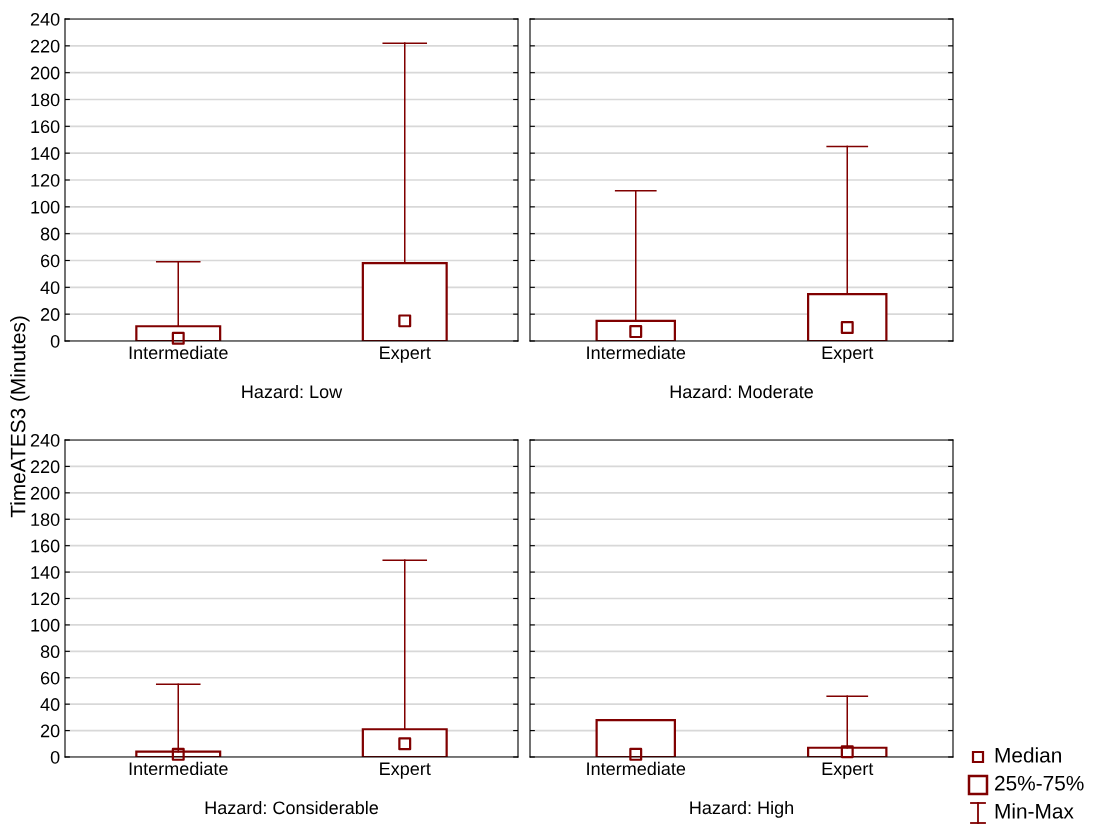 The height and width of the screenshot is (833, 1102). What do you see at coordinates (1034, 811) in the screenshot?
I see `text: Min-Max` at bounding box center [1034, 811].